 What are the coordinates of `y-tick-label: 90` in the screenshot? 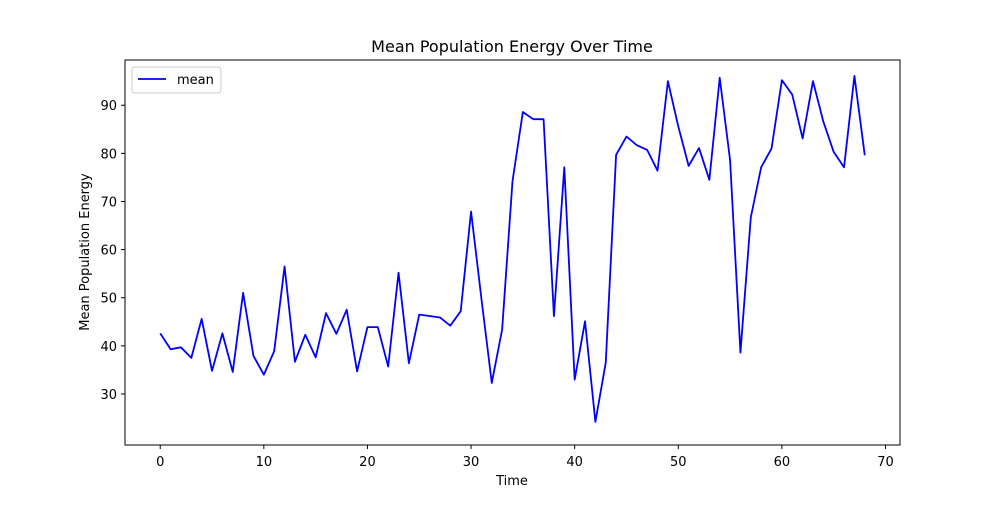 It's located at (108, 106).